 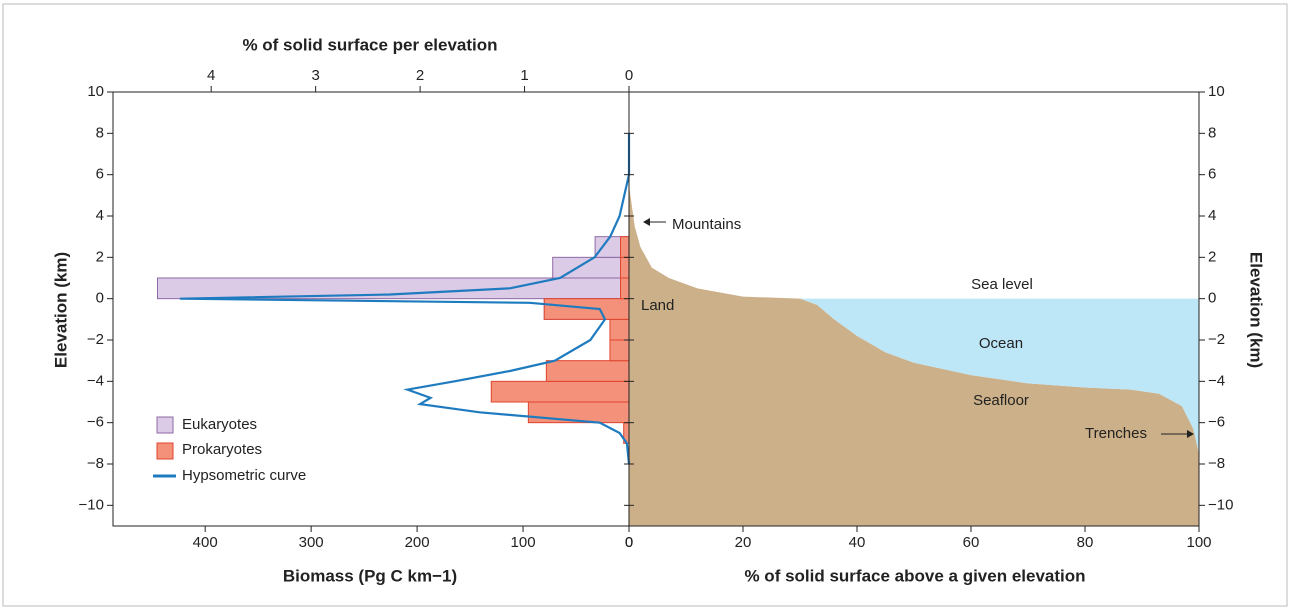 I want to click on x2-tick-label: 4, so click(x=211, y=75).